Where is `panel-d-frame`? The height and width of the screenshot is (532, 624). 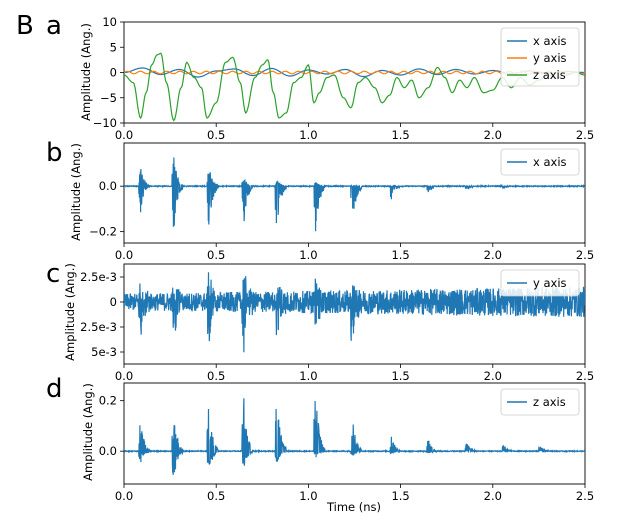 panel-d-frame is located at coordinates (354, 433).